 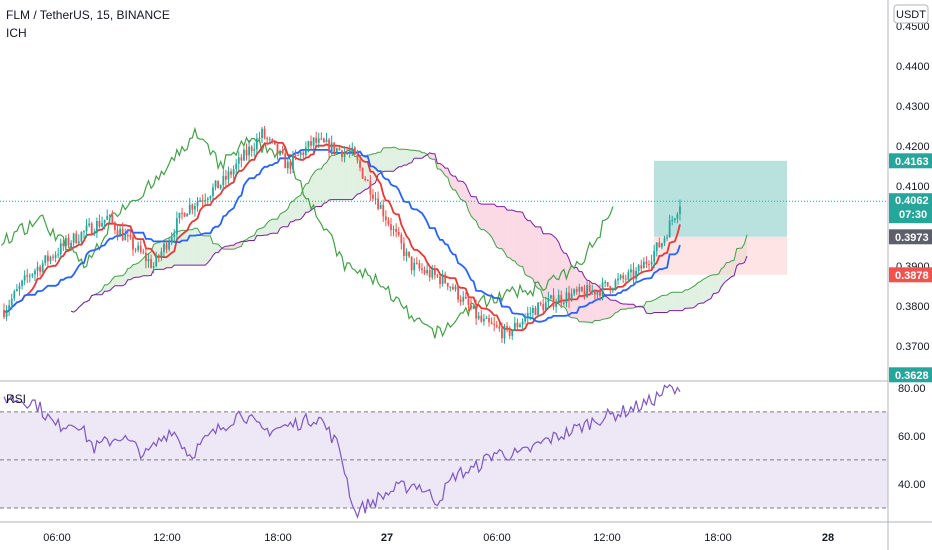 What do you see at coordinates (912, 437) in the screenshot?
I see `rsi-axis: 80.00 60.00 40.00` at bounding box center [912, 437].